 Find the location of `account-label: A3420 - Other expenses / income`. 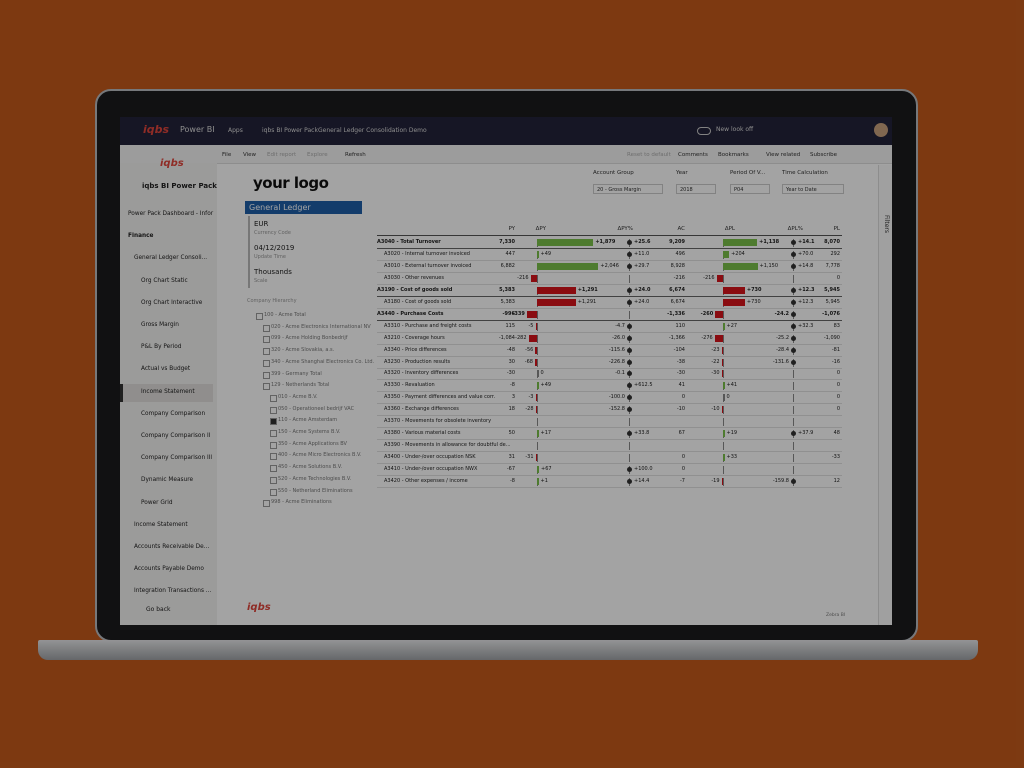

account-label: A3420 - Other expenses / income is located at coordinates (426, 481).